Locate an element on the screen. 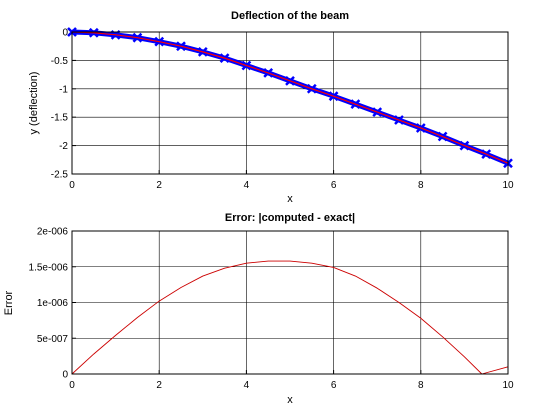  error-x-tick-label: 0 is located at coordinates (72, 385).